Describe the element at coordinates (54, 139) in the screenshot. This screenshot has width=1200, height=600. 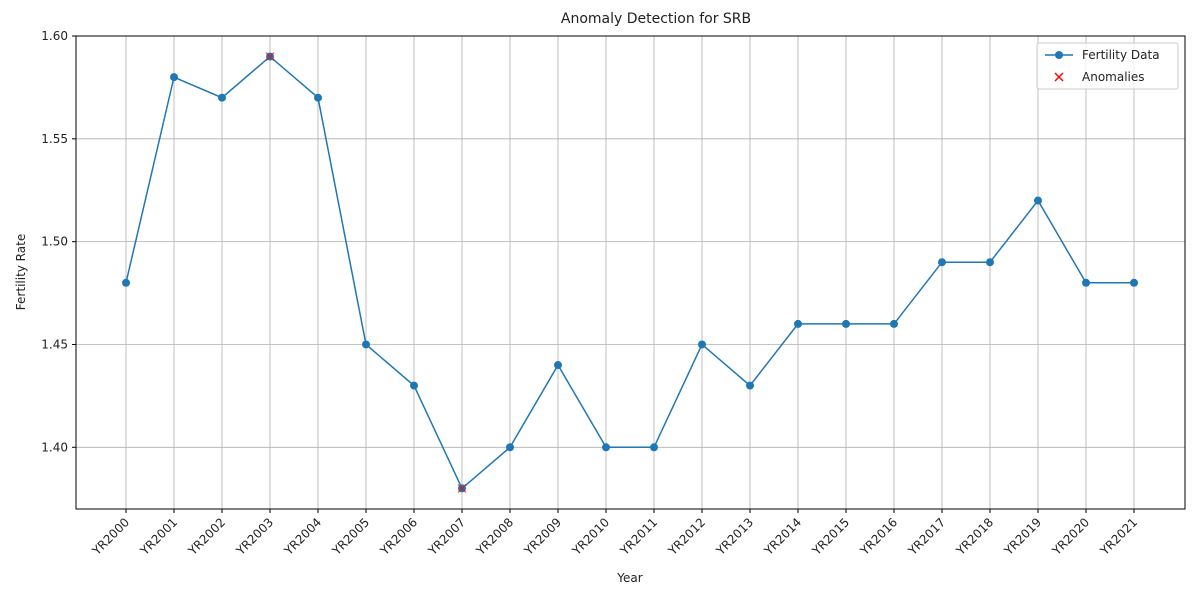
I see `y-tick-label: 1.55` at that location.